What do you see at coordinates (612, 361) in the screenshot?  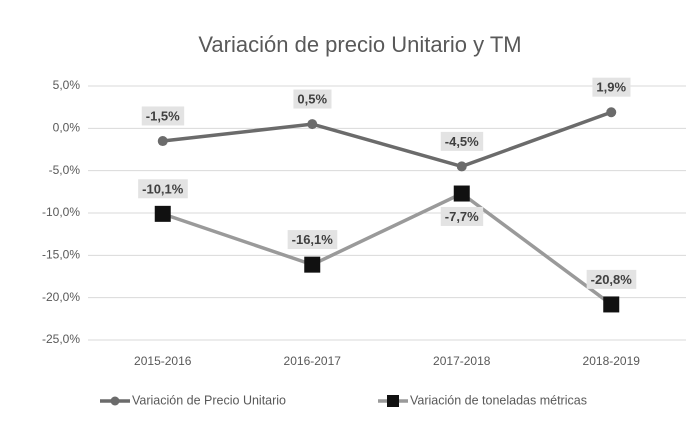 I see `x-tick-label: 2018-2019` at bounding box center [612, 361].